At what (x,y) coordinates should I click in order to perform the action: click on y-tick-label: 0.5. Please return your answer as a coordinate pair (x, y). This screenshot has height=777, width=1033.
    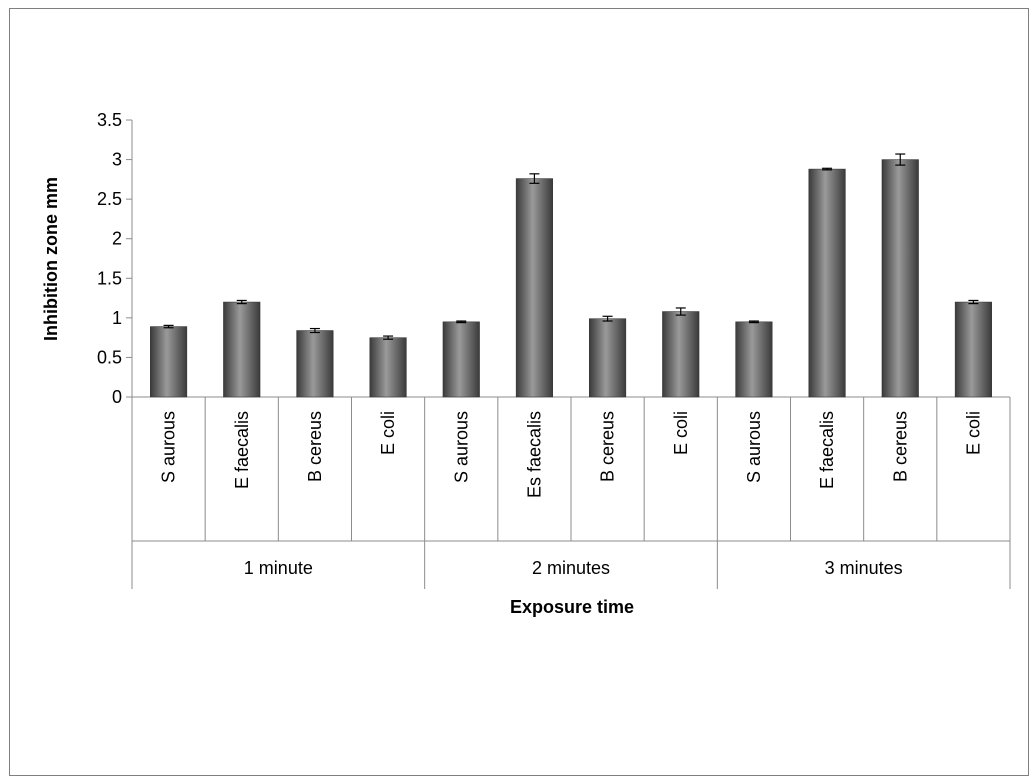
    Looking at the image, I should click on (109, 357).